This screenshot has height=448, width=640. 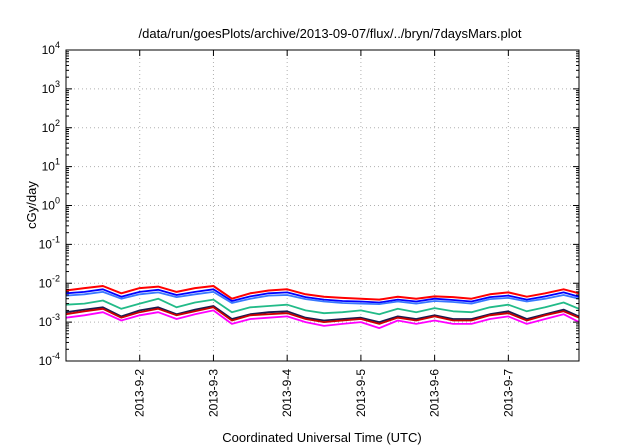 What do you see at coordinates (213, 393) in the screenshot?
I see `x-tick-label: 2013-9-3` at bounding box center [213, 393].